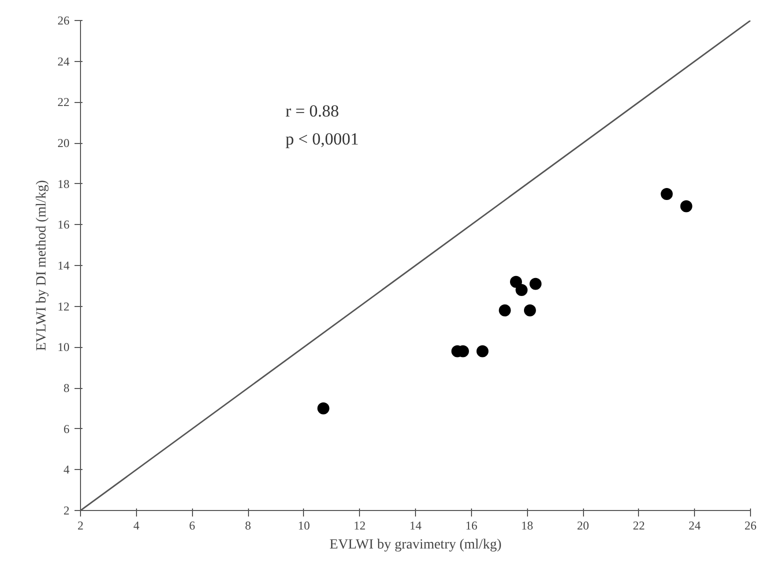 The width and height of the screenshot is (776, 577). What do you see at coordinates (64, 143) in the screenshot?
I see `y-tick-label: 20` at bounding box center [64, 143].